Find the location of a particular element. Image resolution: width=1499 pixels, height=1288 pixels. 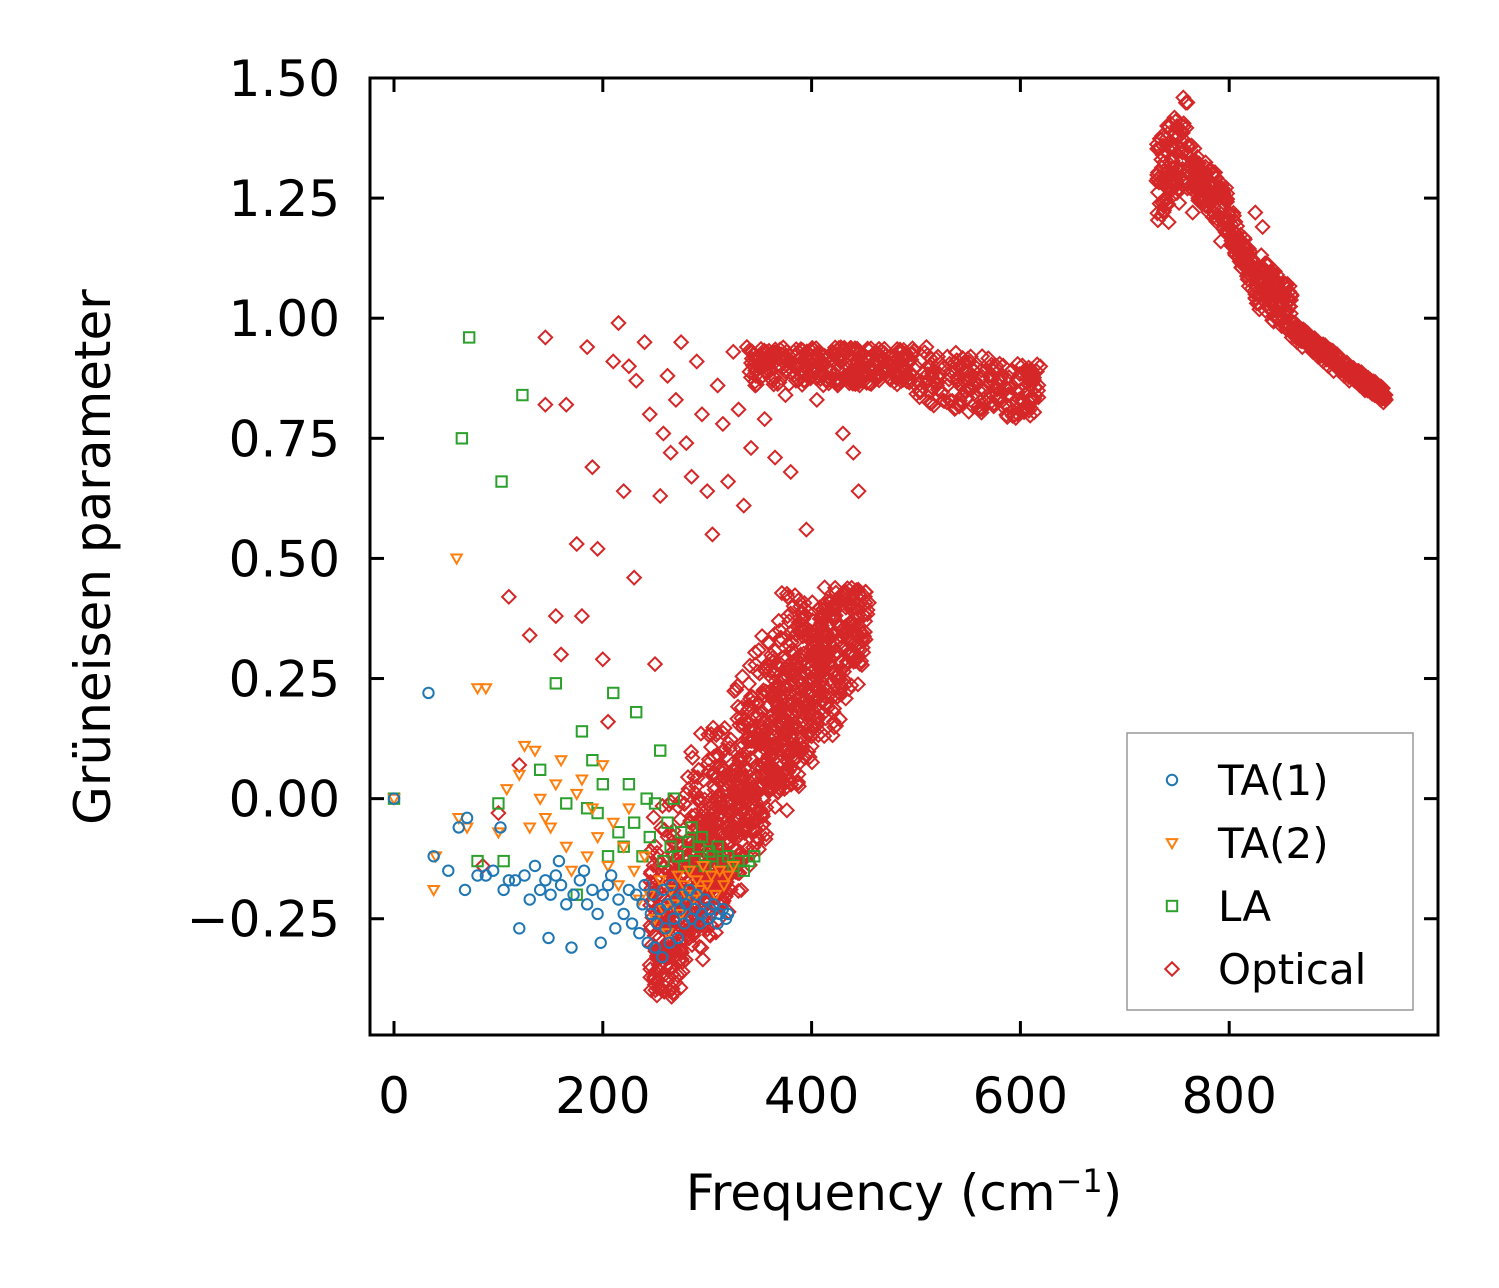

legend-marker-optical is located at coordinates (1172, 969).